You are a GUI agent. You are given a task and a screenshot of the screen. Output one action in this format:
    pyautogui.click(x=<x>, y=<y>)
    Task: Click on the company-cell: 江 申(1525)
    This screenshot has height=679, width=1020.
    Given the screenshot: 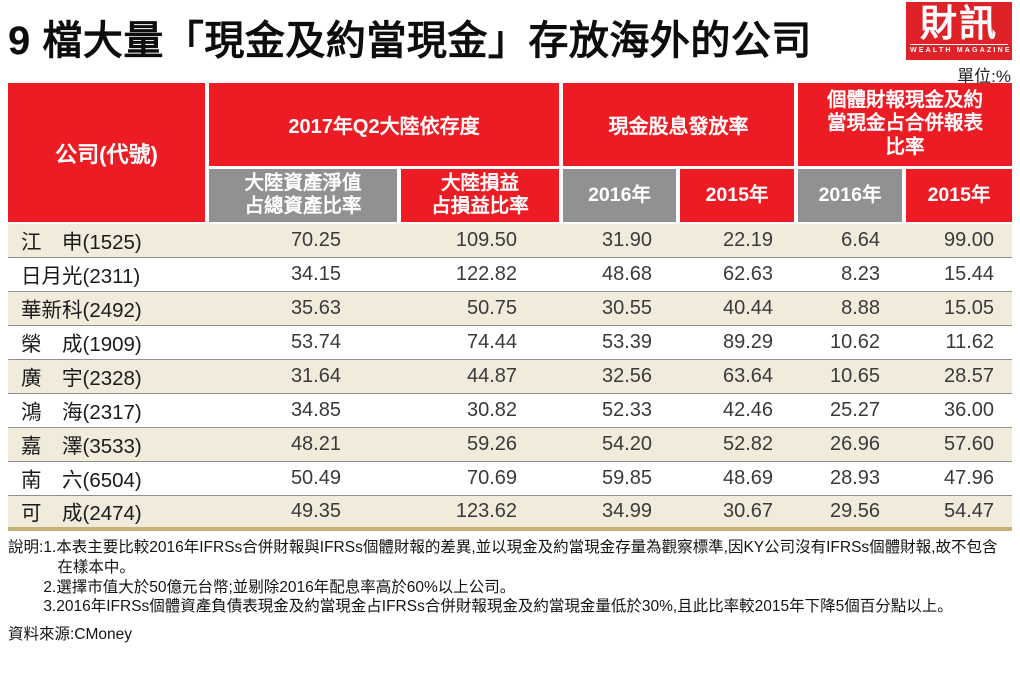 What is the action you would take?
    pyautogui.click(x=107, y=240)
    